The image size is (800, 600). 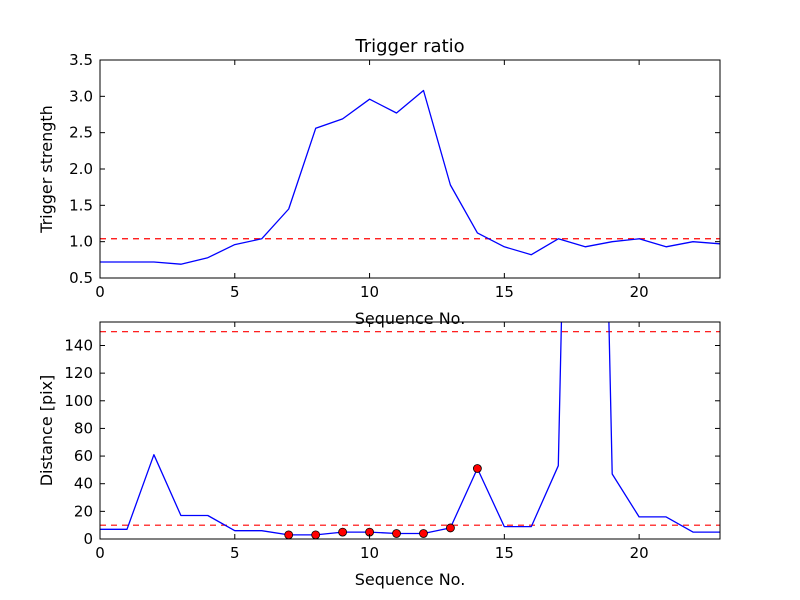 I want to click on y-tick-label: 3.5, so click(x=81, y=60).